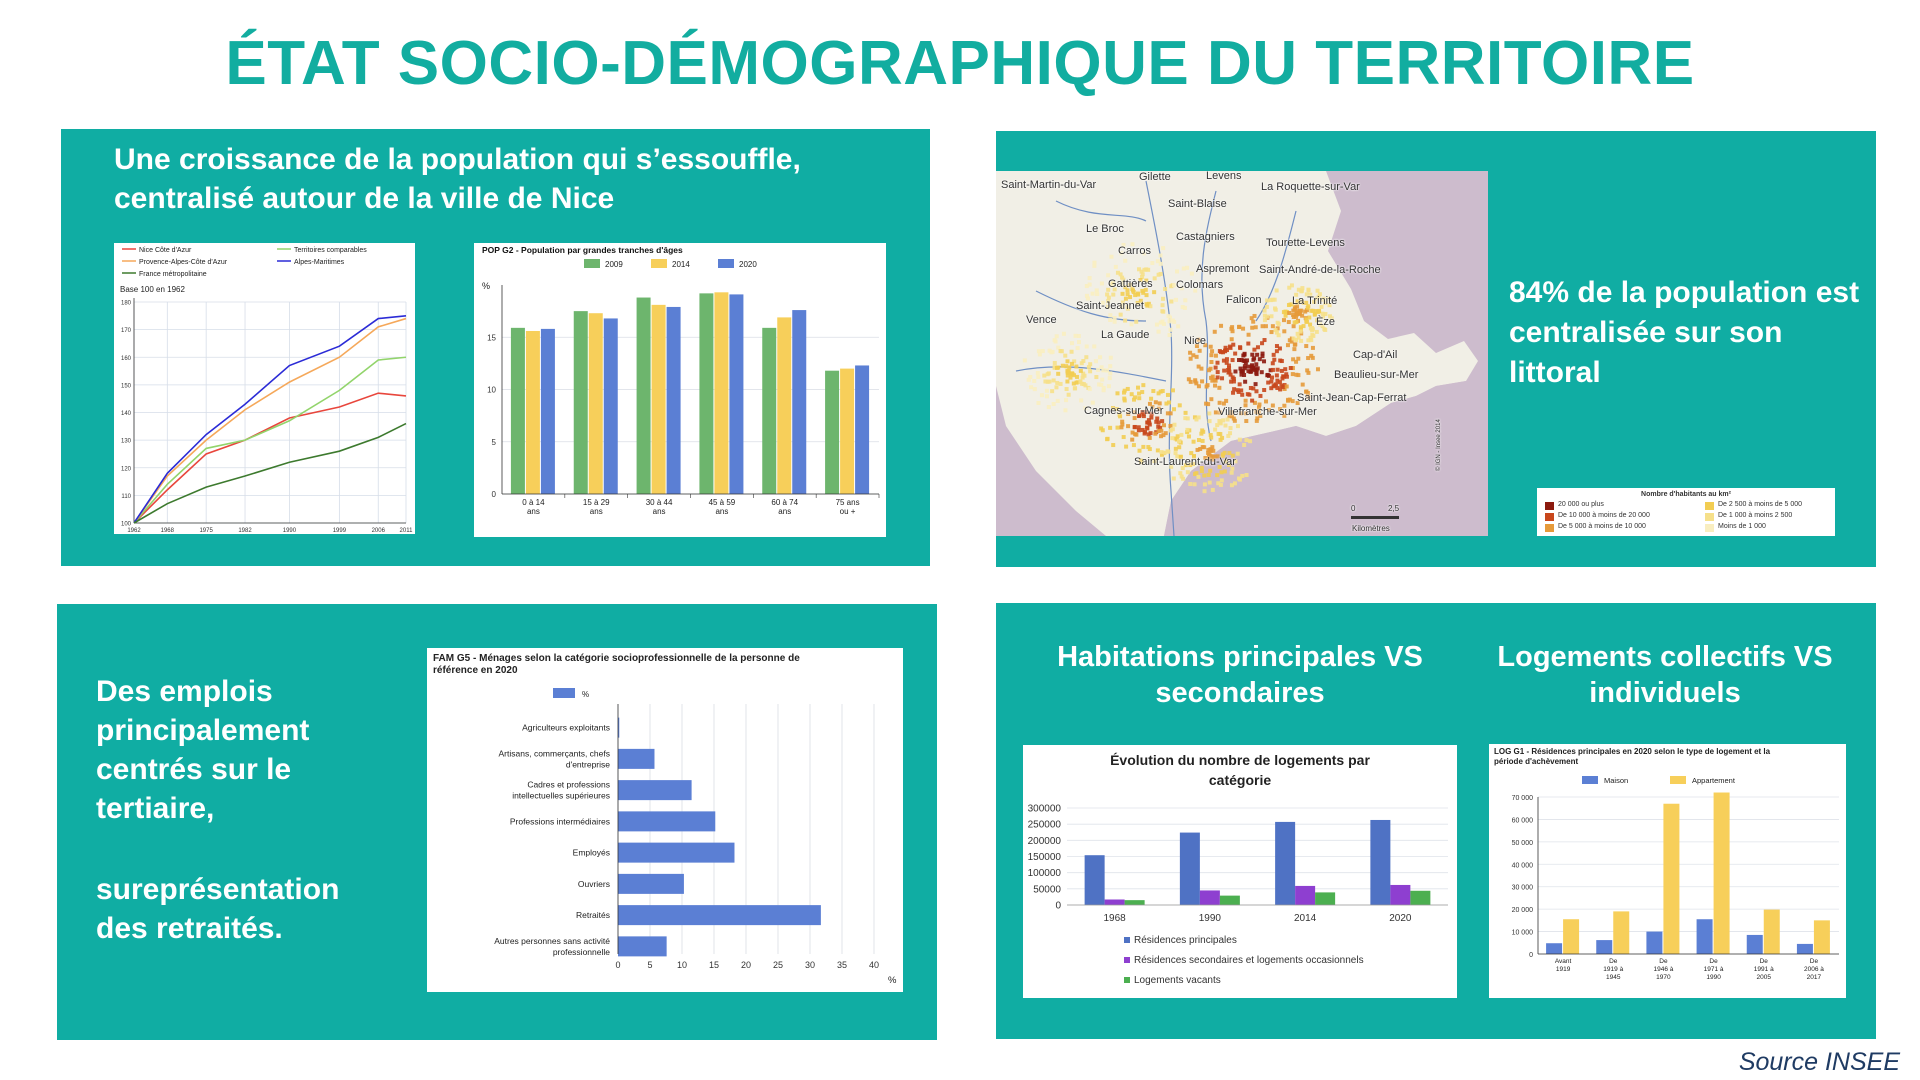 The height and width of the screenshot is (1080, 1920). I want to click on x-tick-label: ou +, so click(848, 511).